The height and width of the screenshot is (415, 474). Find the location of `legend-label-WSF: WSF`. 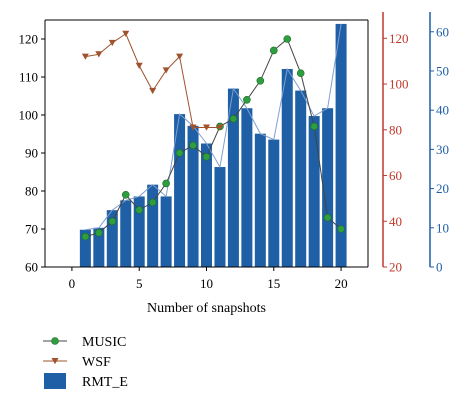

legend-label-WSF: WSF is located at coordinates (96, 362).